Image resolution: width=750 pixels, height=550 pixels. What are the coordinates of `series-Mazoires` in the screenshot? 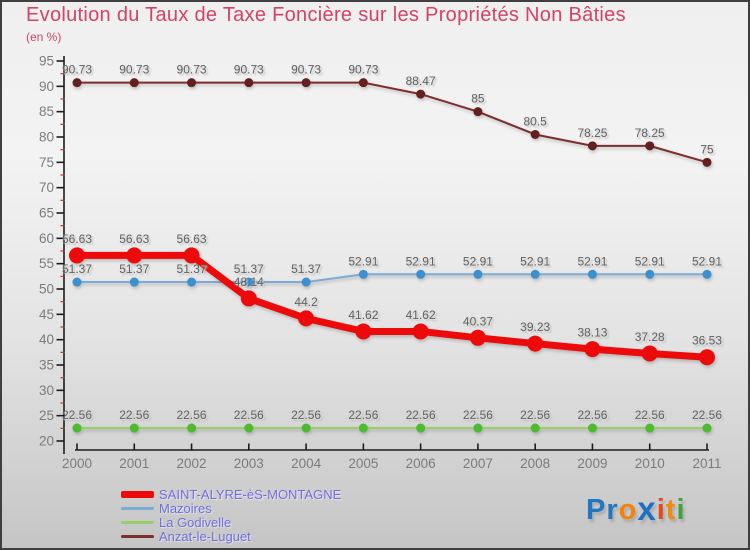 It's located at (392, 278).